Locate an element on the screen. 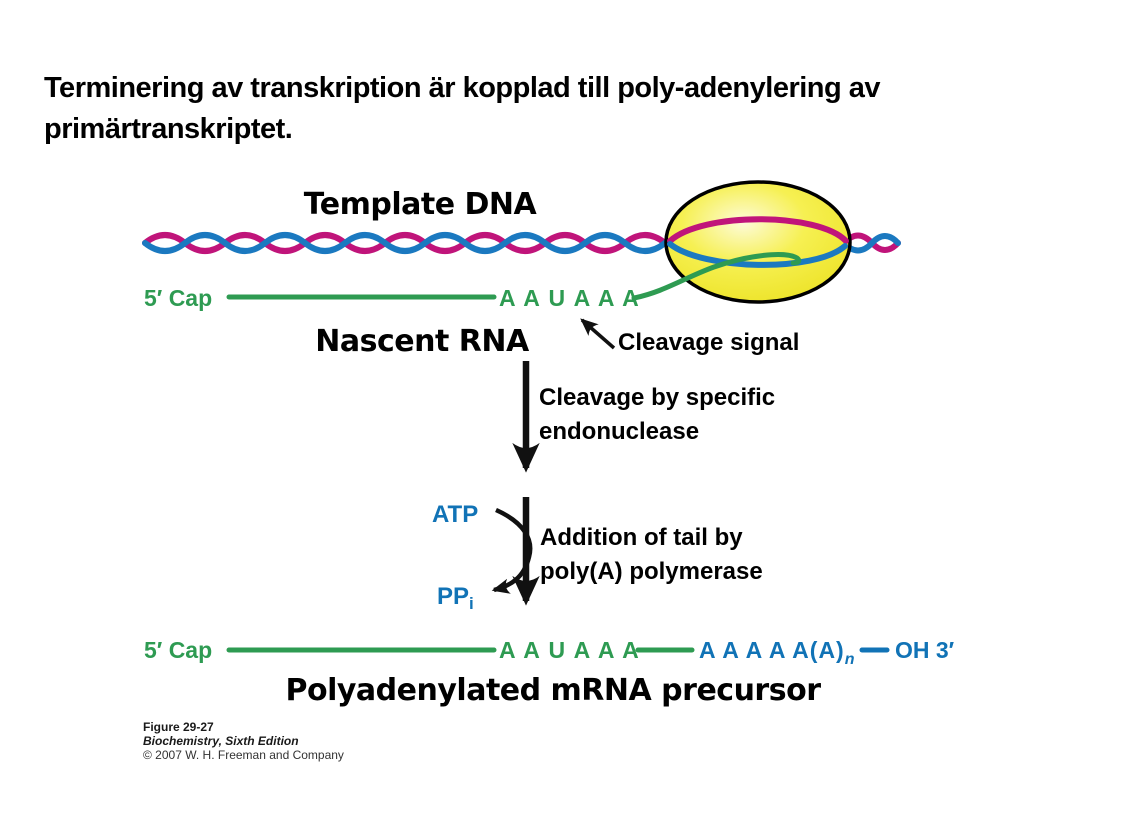 The height and width of the screenshot is (816, 1130). rna-polymerase-blob is located at coordinates (758, 242).